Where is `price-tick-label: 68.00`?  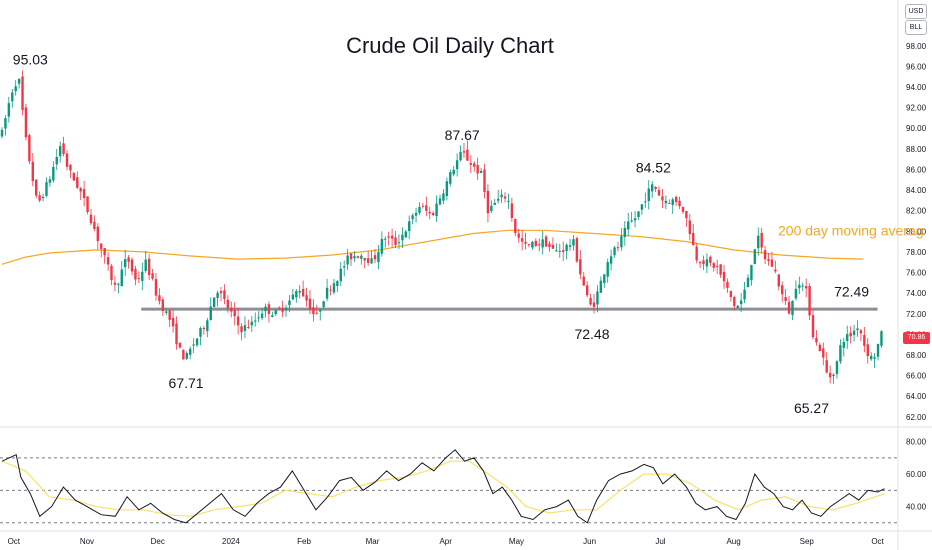 price-tick-label: 68.00 is located at coordinates (916, 355).